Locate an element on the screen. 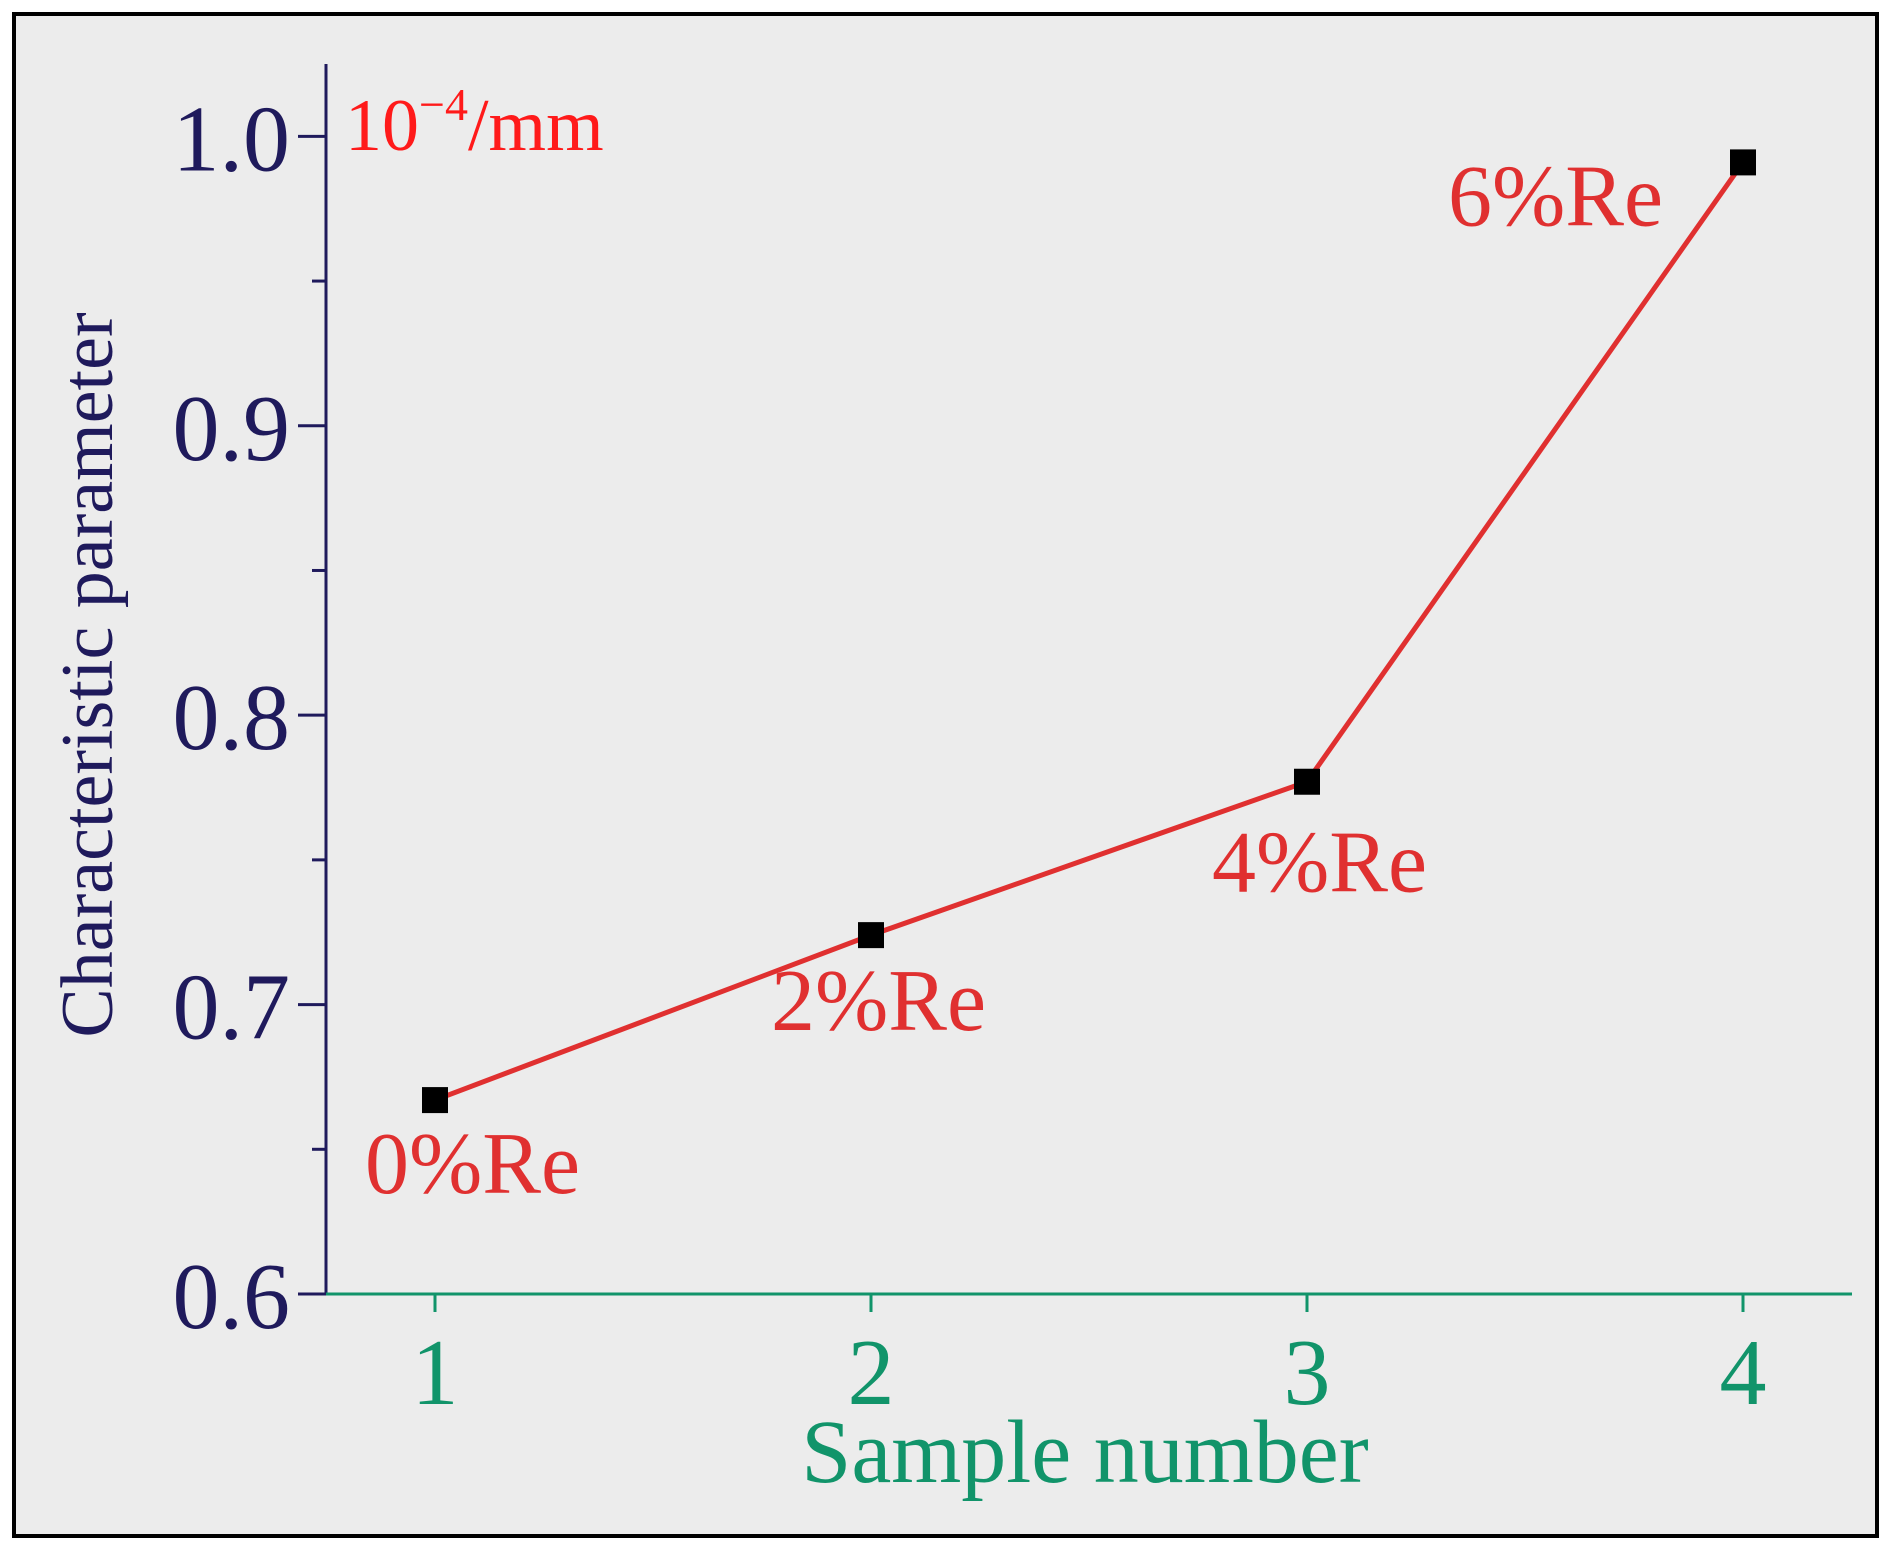 The width and height of the screenshot is (1891, 1555). data-point-label: 4%Re is located at coordinates (1319, 863).